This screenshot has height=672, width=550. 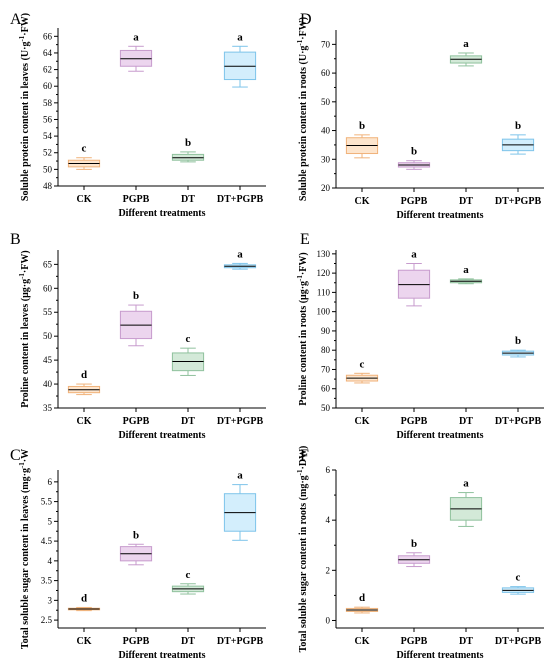 What do you see at coordinates (48, 408) in the screenshot?
I see `y-tick-label: 35` at bounding box center [48, 408].